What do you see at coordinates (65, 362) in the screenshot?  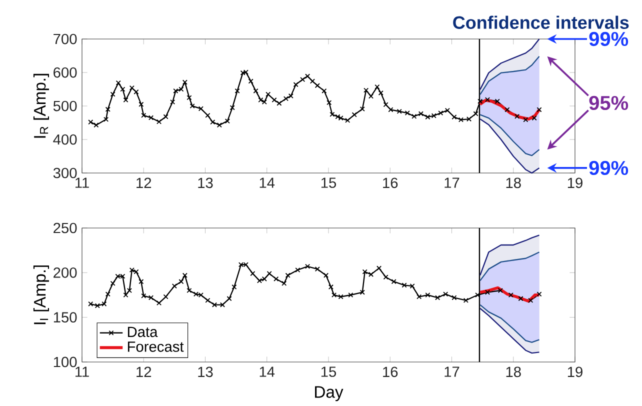 I see `y-tick-label: 100` at bounding box center [65, 362].